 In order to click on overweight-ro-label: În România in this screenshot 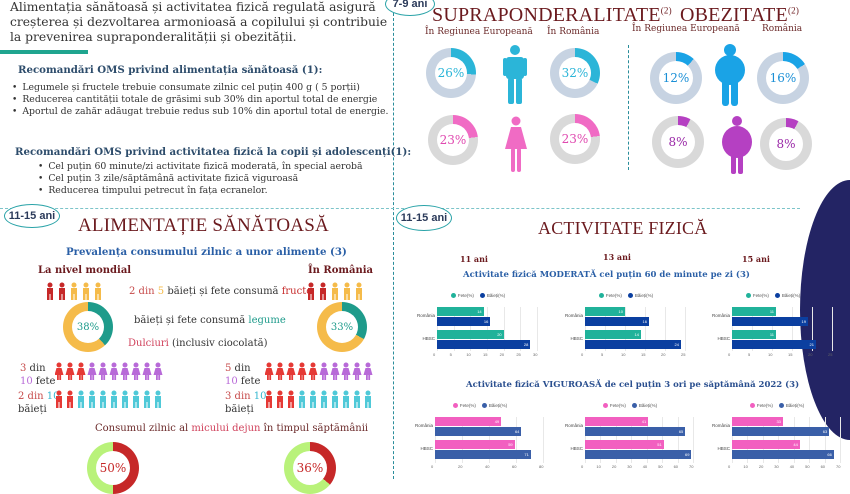, I will do `click(573, 32)`.